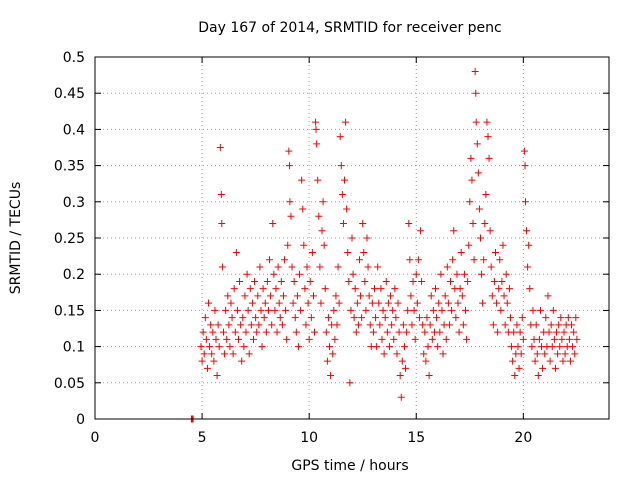 The image size is (640, 480). What do you see at coordinates (74, 58) in the screenshot?
I see `y-tick-label: 0.5` at bounding box center [74, 58].